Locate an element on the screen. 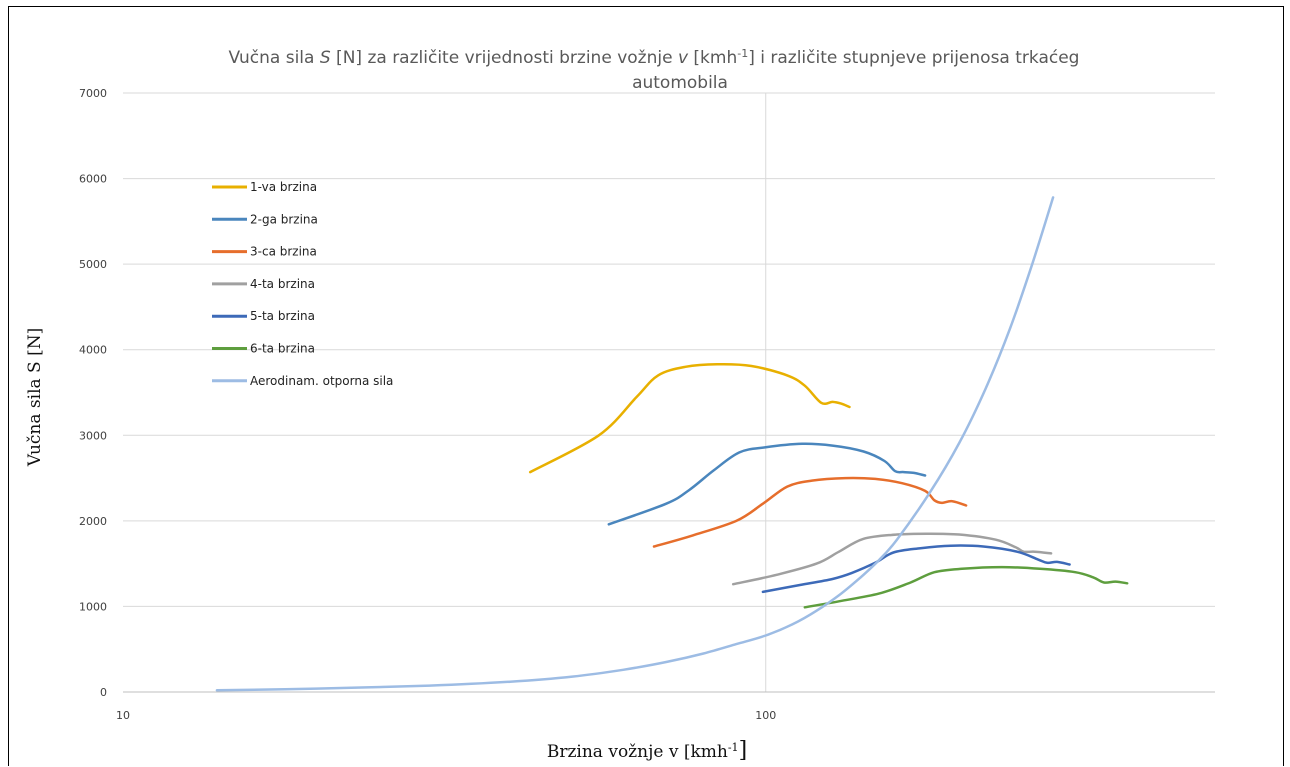 This screenshot has height=767, width=1290. y-tick-label: 3000 is located at coordinates (93, 435).